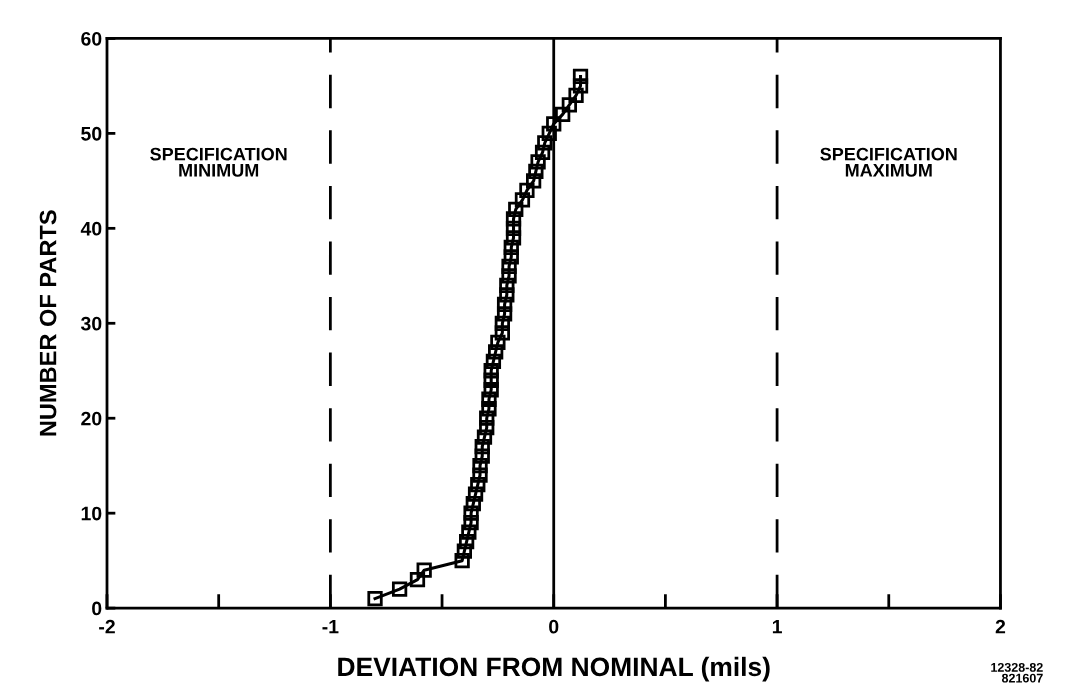 The width and height of the screenshot is (1070, 699). I want to click on x-tick-label: -2, so click(107, 626).